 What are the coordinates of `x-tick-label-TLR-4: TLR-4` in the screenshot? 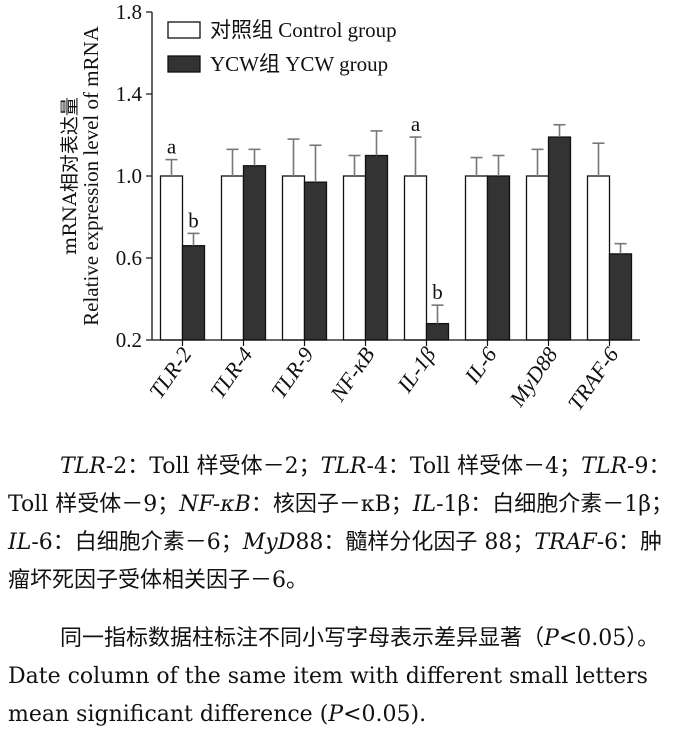 It's located at (231, 373).